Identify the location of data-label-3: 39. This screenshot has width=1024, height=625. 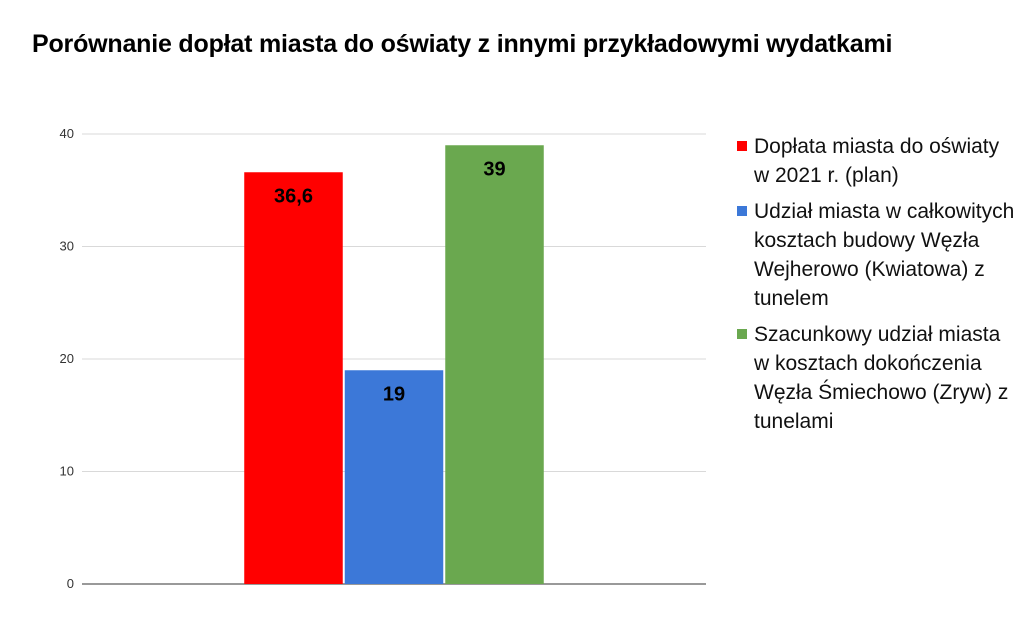
(494, 169).